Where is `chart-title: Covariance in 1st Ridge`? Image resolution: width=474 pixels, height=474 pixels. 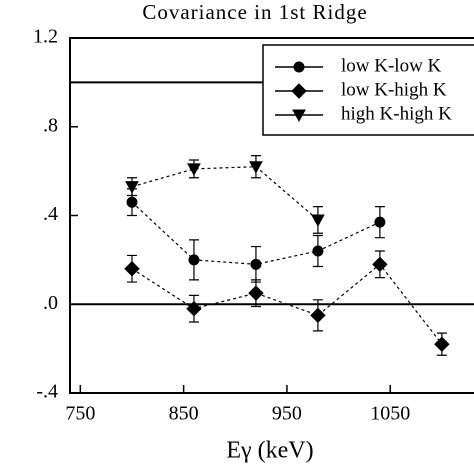 chart-title: Covariance in 1st Ridge is located at coordinates (254, 12).